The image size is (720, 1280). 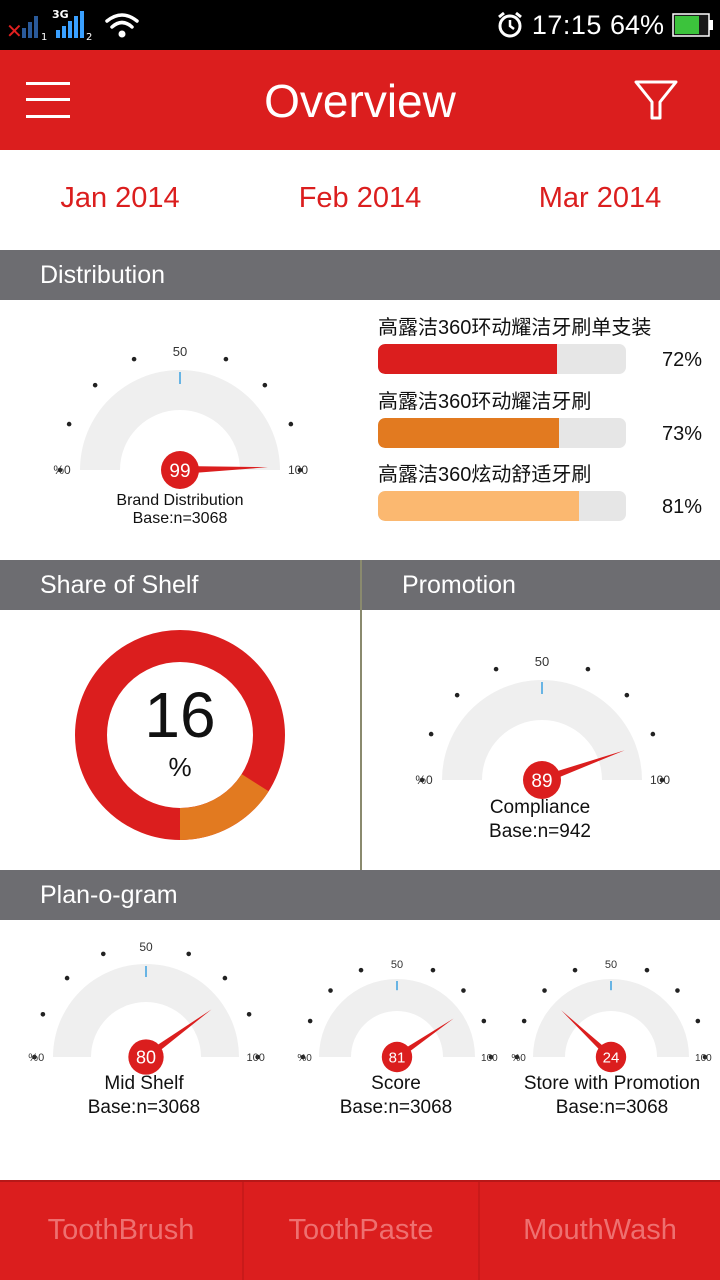 I want to click on tab-divider, so click(x=479, y=1231).